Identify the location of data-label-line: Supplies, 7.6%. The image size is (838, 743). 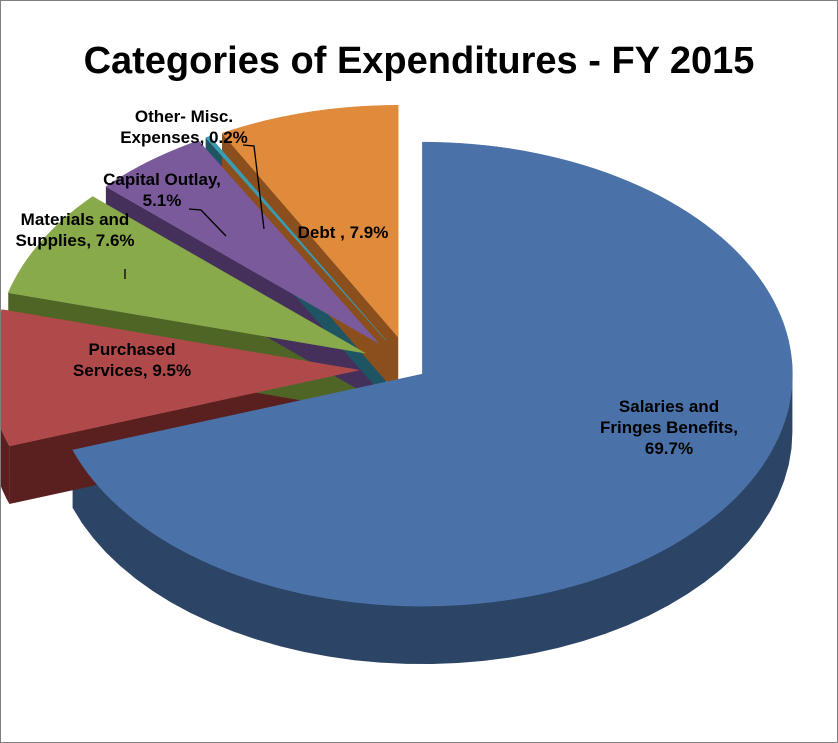
(74, 240).